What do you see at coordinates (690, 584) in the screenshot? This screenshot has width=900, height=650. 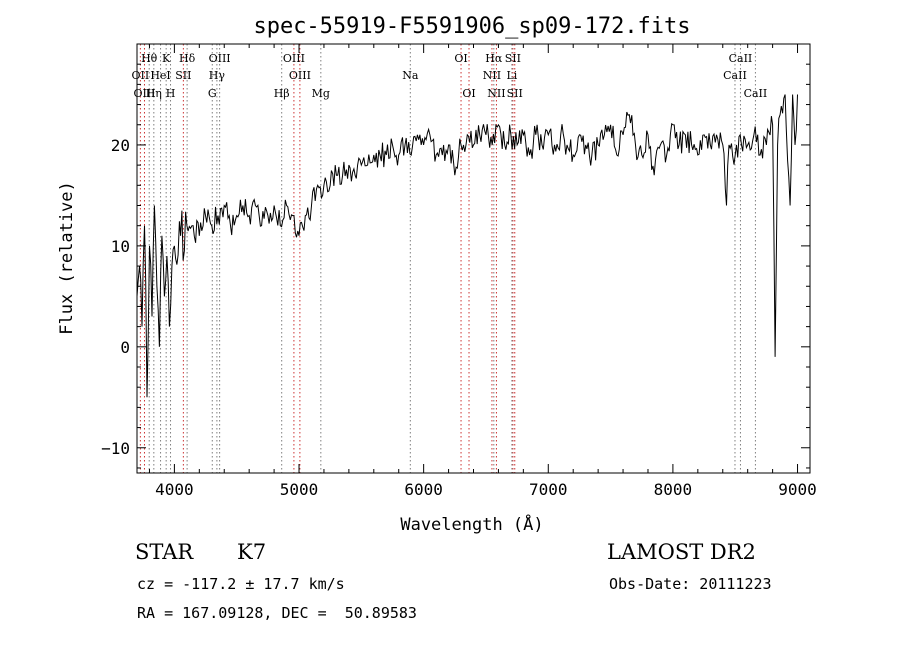 I see `obs-date: Obs-Date: 20111223` at bounding box center [690, 584].